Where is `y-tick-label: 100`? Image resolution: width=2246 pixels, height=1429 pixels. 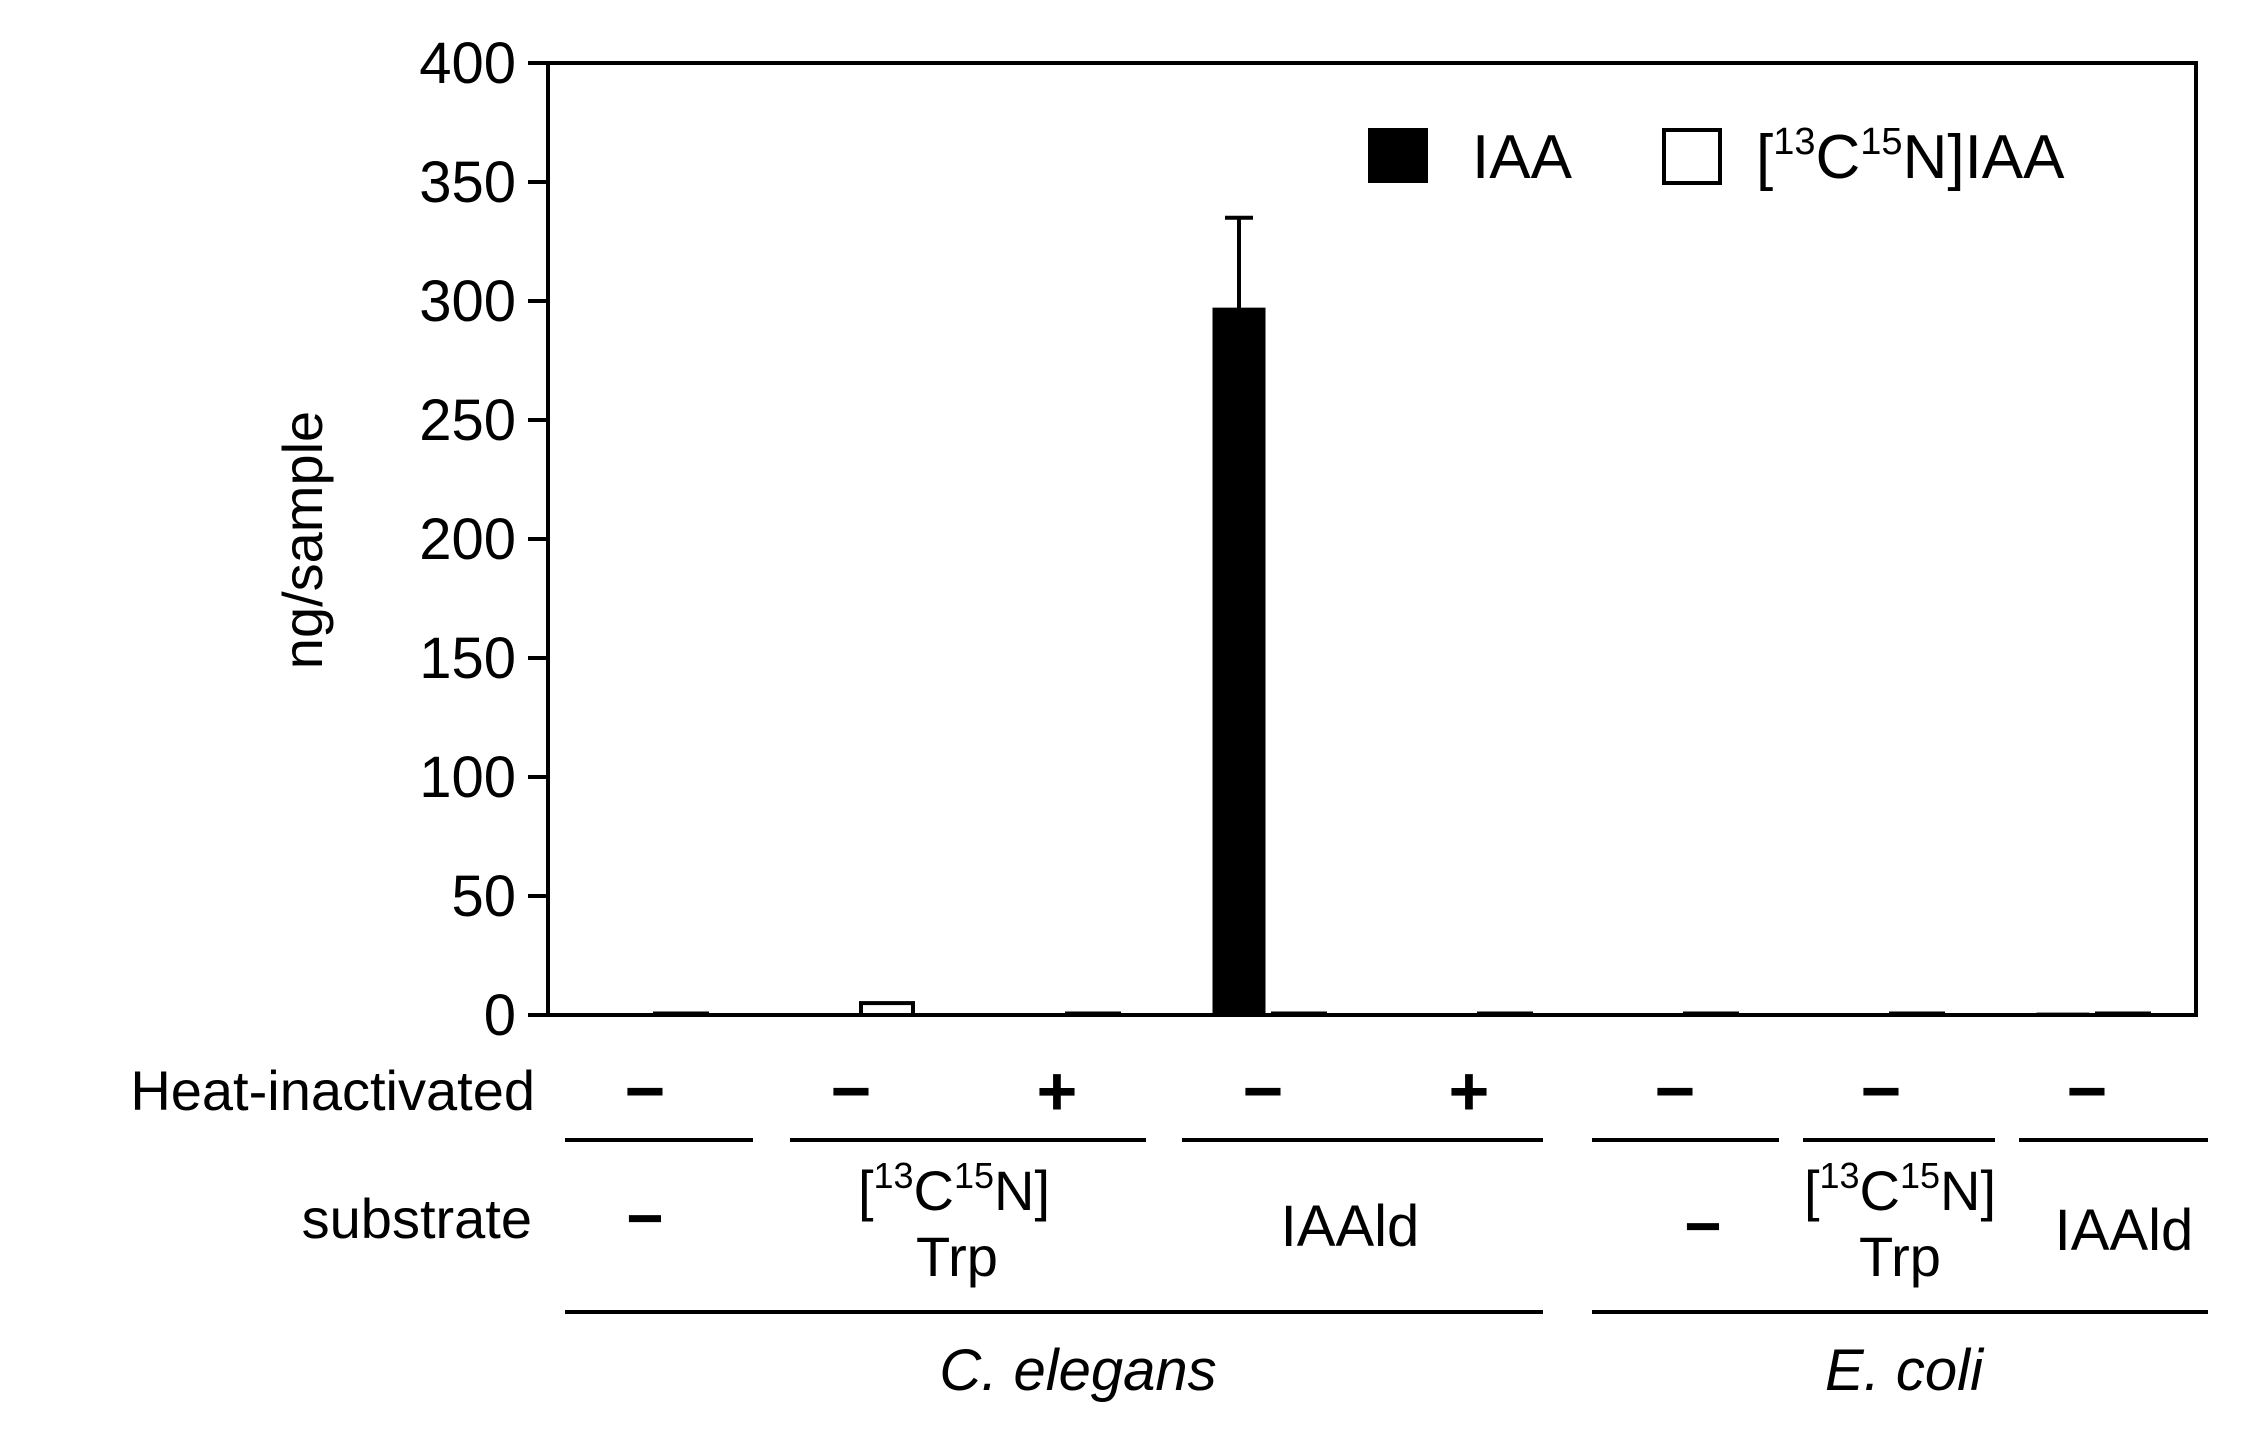 y-tick-label: 100 is located at coordinates (467, 777).